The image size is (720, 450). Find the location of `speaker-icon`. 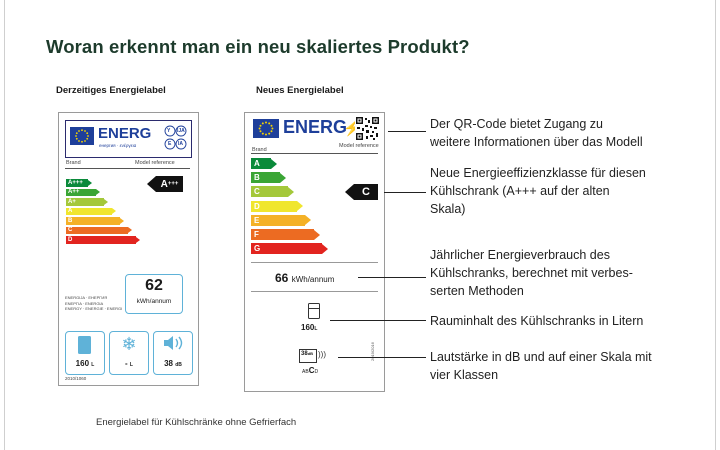

speaker-icon is located at coordinates (173, 345).